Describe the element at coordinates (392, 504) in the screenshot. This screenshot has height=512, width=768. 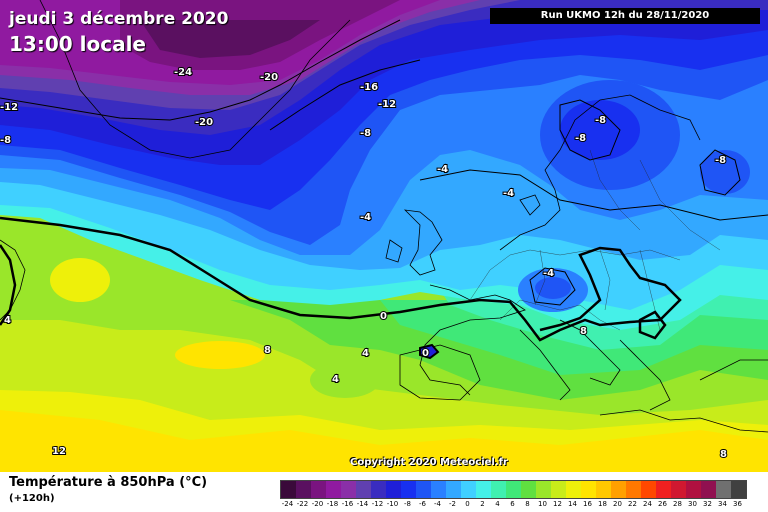
I see `color-scale-tick-label: -10` at that location.